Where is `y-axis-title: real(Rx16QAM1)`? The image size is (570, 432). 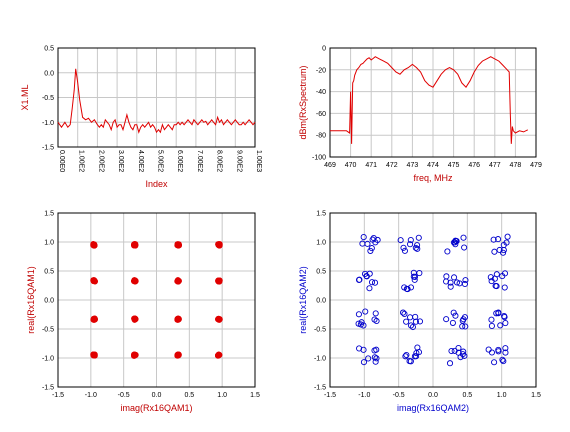 y-axis-title: real(Rx16QAM1) is located at coordinates (31, 300).